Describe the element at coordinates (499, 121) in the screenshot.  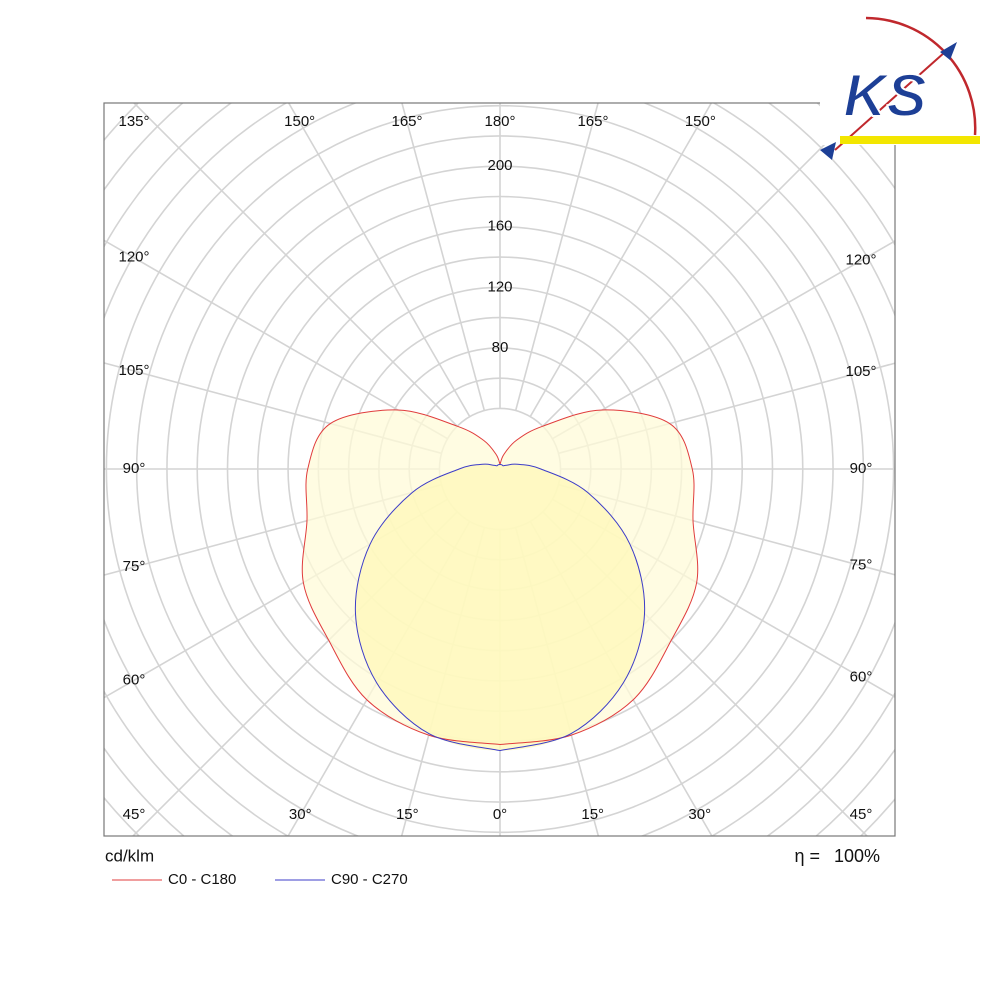
I see `angle-label: 180°` at that location.